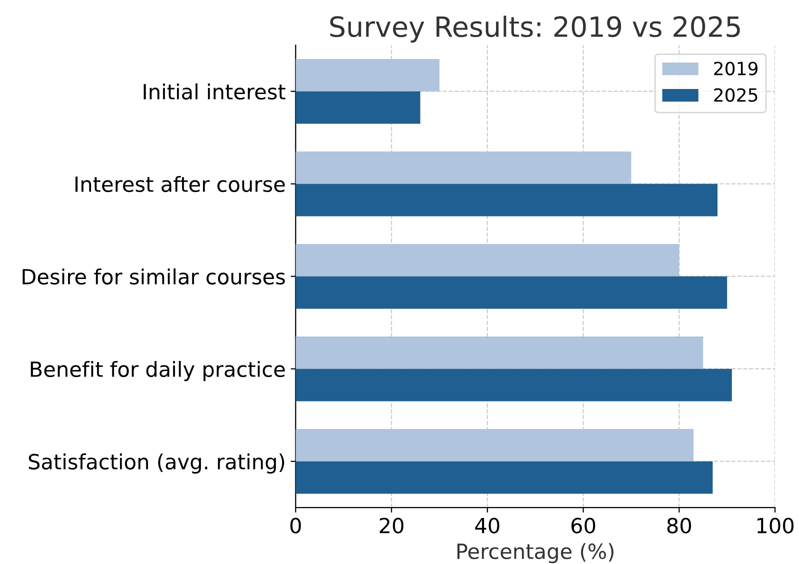  Describe the element at coordinates (295, 526) in the screenshot. I see `x-tick-label: 0` at that location.